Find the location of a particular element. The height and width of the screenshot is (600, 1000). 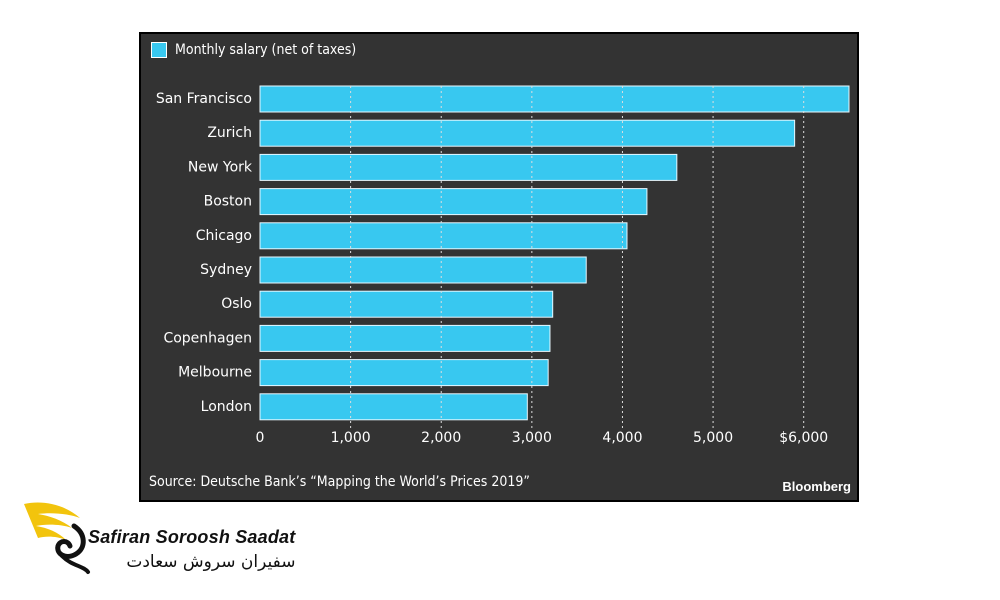

watermark-persian: سفیران سروش سعادت is located at coordinates (211, 562).